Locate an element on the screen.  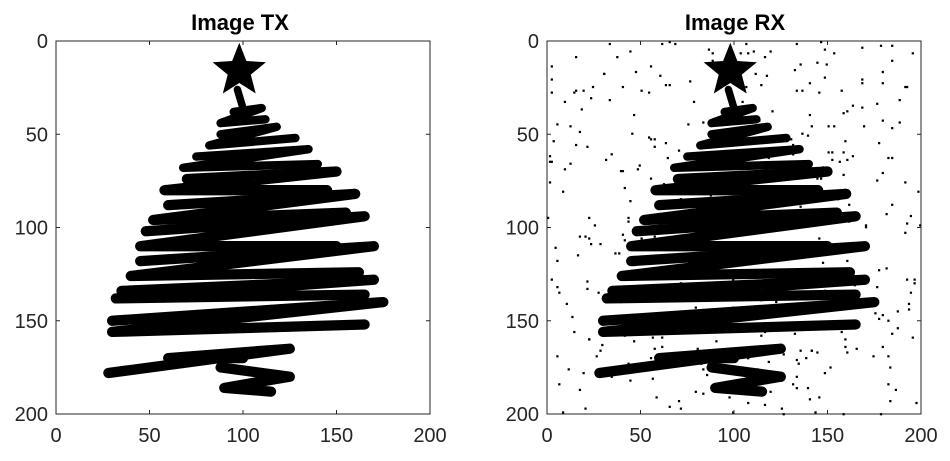
y-tick-label: 200 is located at coordinates (31, 415).